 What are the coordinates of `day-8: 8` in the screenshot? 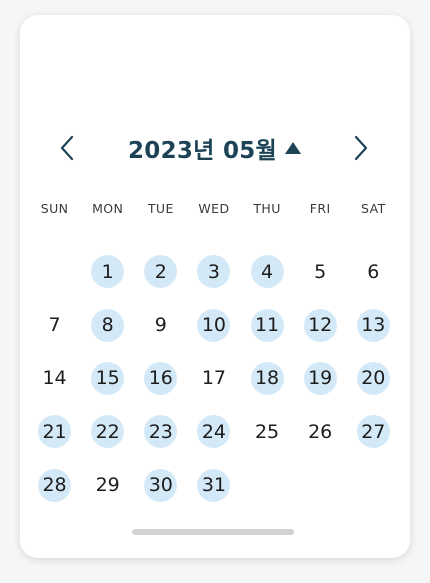 It's located at (108, 325).